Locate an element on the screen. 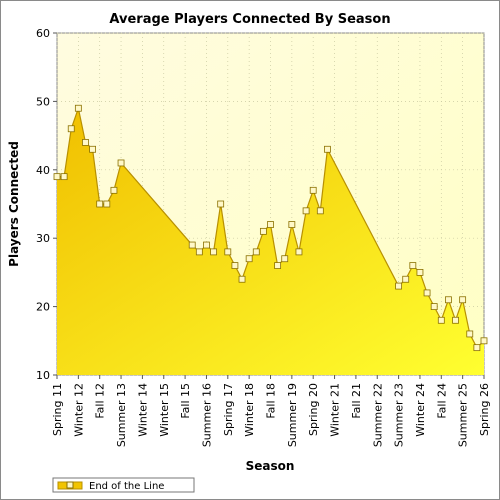  x-tick-label: Fall 21 is located at coordinates (356, 401).